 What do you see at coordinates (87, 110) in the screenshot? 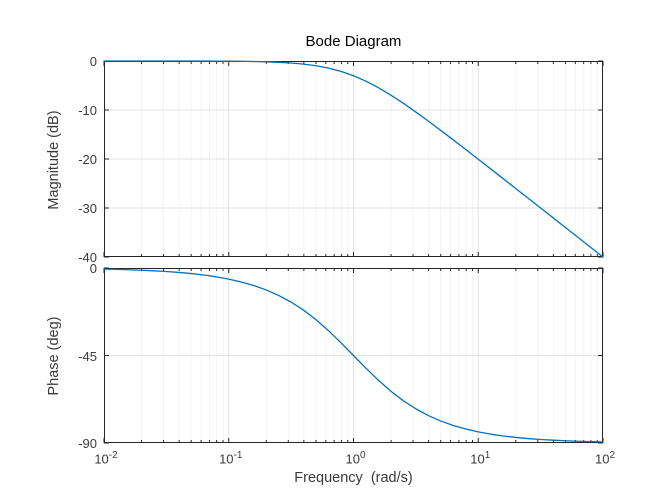
I see `y-tick-label: -10` at bounding box center [87, 110].